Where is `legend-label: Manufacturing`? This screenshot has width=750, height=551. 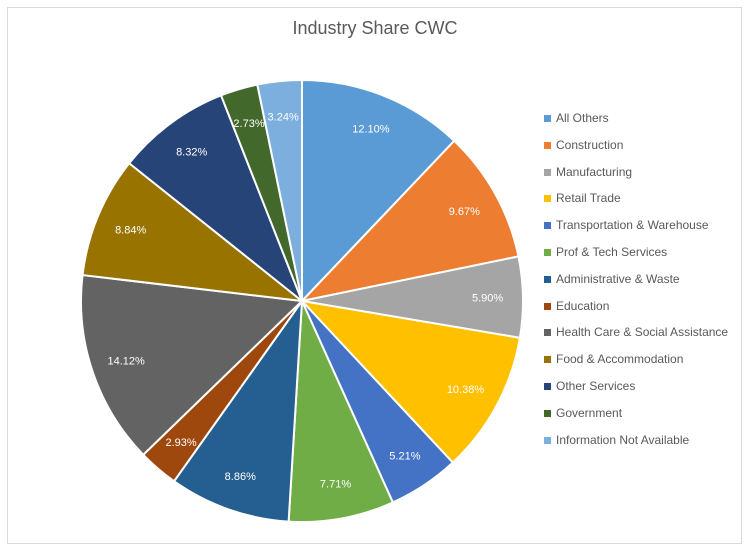
legend-label: Manufacturing is located at coordinates (594, 171).